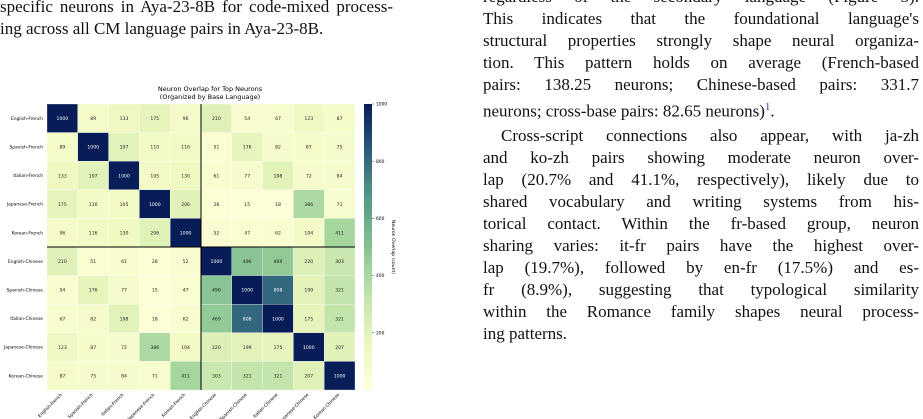 This screenshot has width=923, height=419. What do you see at coordinates (26, 148) in the screenshot?
I see `y-tick-label: Spanish-French` at bounding box center [26, 148].